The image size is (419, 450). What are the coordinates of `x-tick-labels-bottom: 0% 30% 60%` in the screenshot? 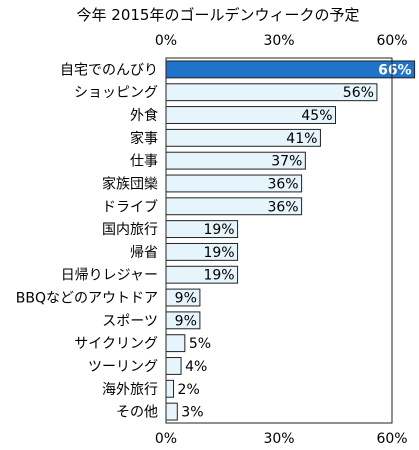 It's located at (281, 439).